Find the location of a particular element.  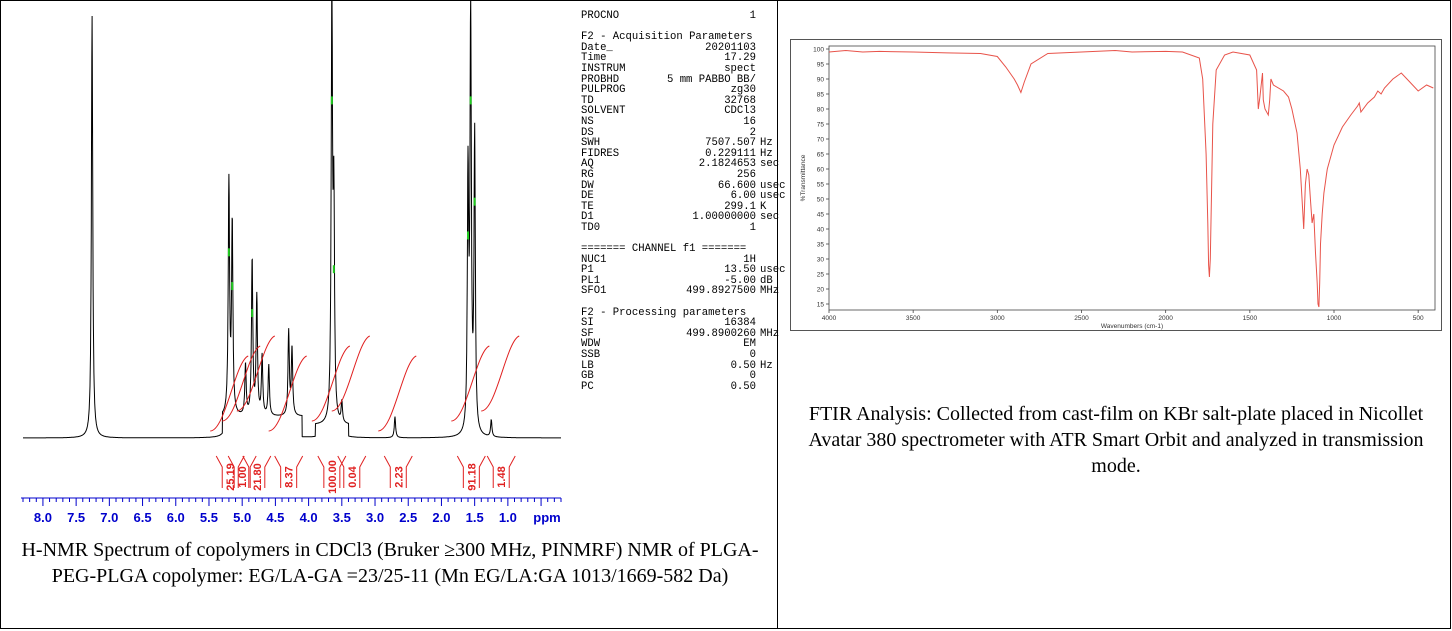

param-key: PC is located at coordinates (587, 386).